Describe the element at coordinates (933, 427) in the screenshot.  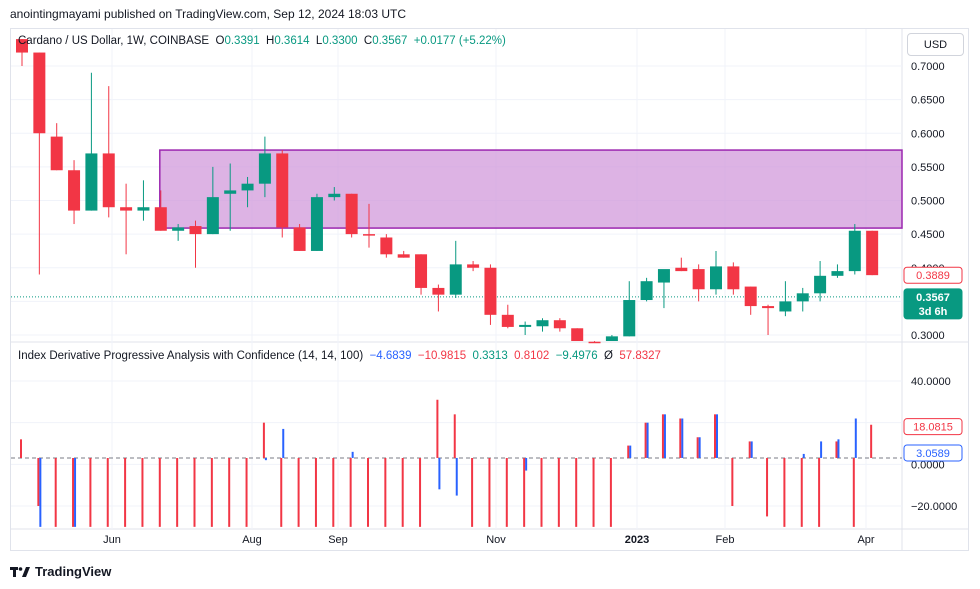
I see `indicator-tag-upper: 18.0815` at that location.